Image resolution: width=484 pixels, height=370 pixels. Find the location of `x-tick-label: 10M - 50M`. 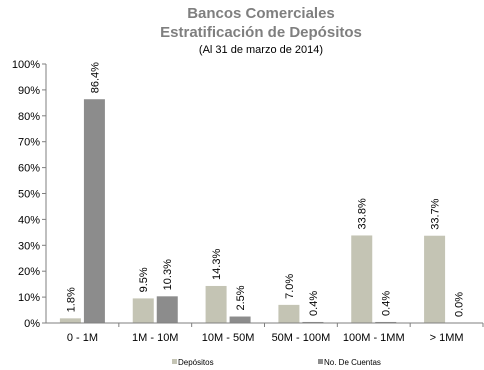

x-tick-label: 10M - 50M is located at coordinates (228, 338).